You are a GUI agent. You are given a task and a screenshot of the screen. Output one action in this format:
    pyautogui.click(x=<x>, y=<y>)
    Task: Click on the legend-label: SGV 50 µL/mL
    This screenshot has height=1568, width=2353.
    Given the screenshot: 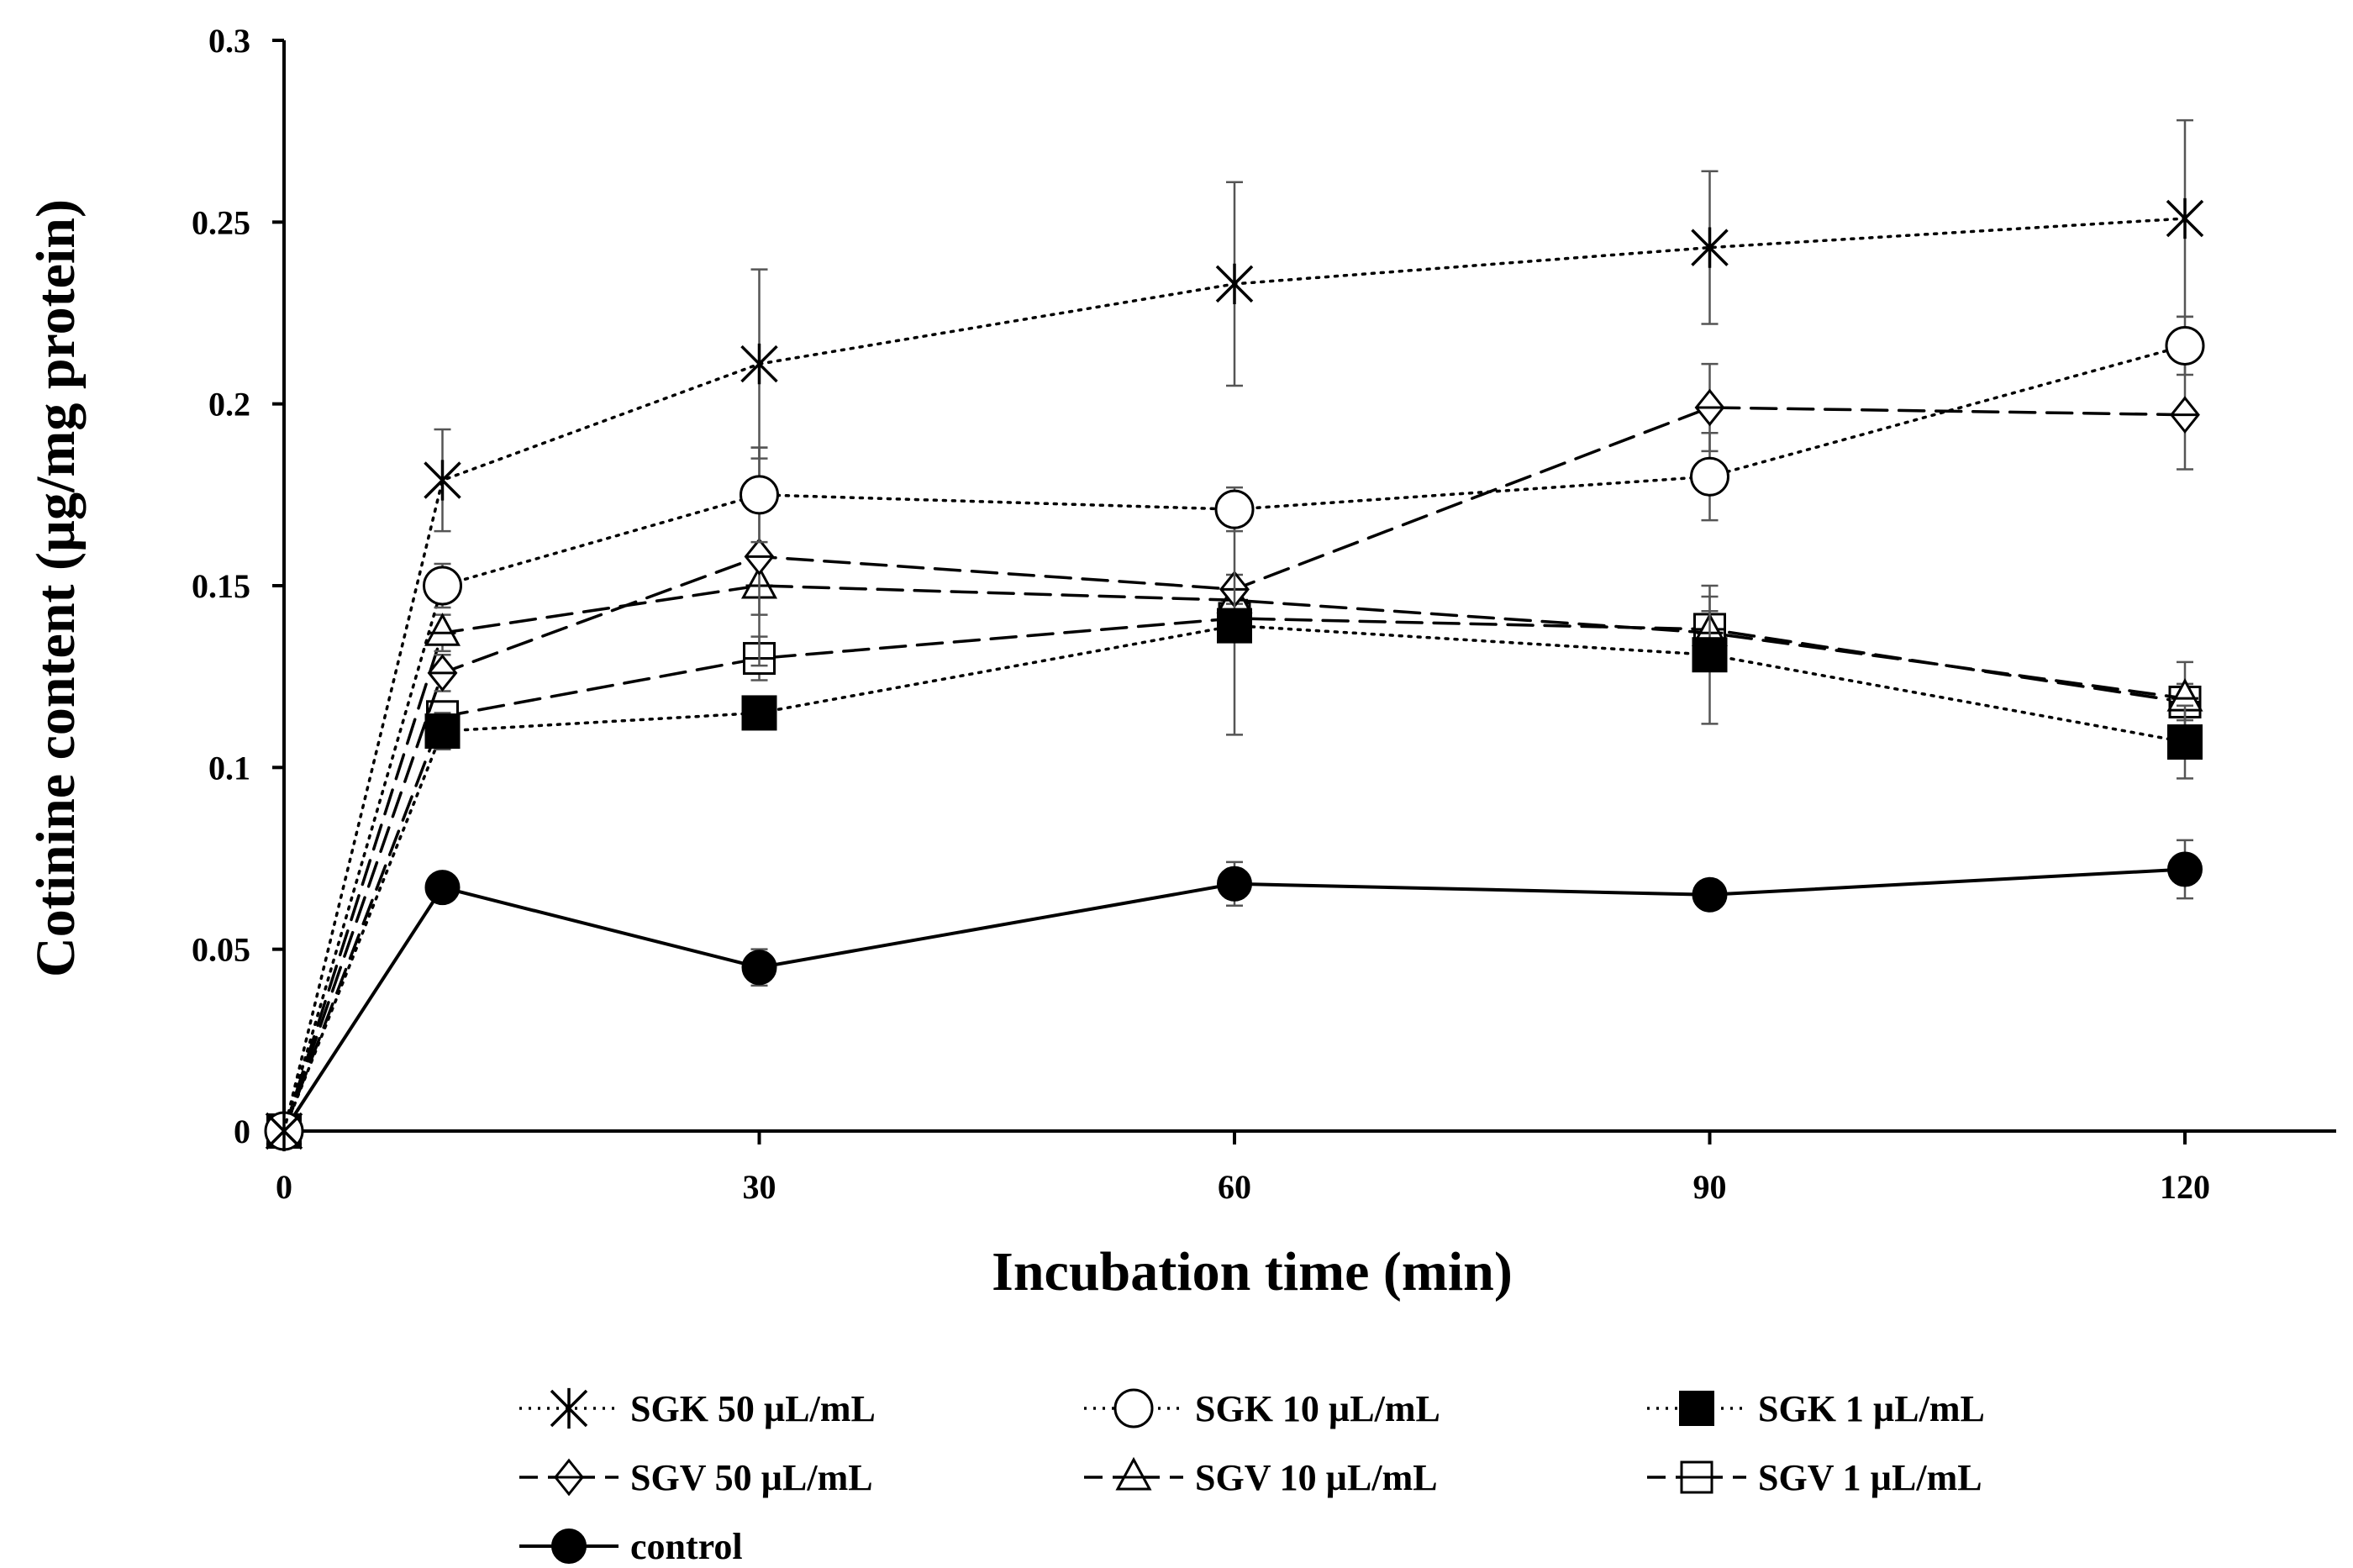 What is the action you would take?
    pyautogui.click(x=751, y=1478)
    